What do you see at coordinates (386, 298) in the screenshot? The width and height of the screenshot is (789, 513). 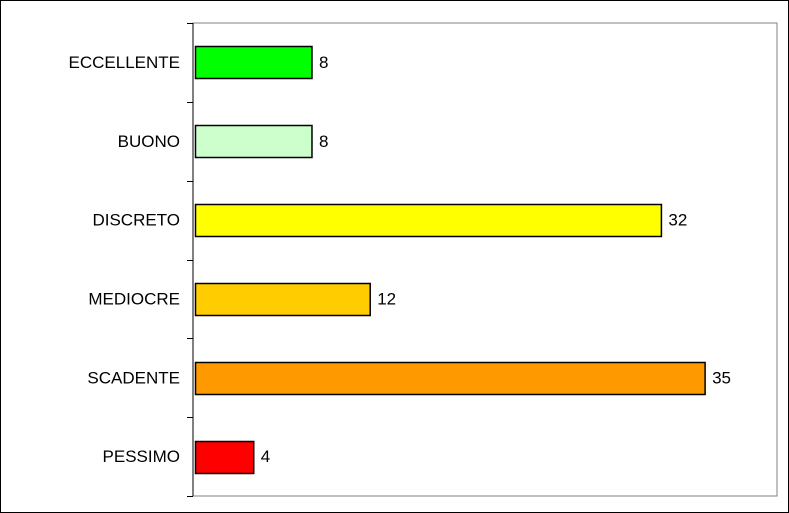 I see `data-label-mediocre: 12` at bounding box center [386, 298].